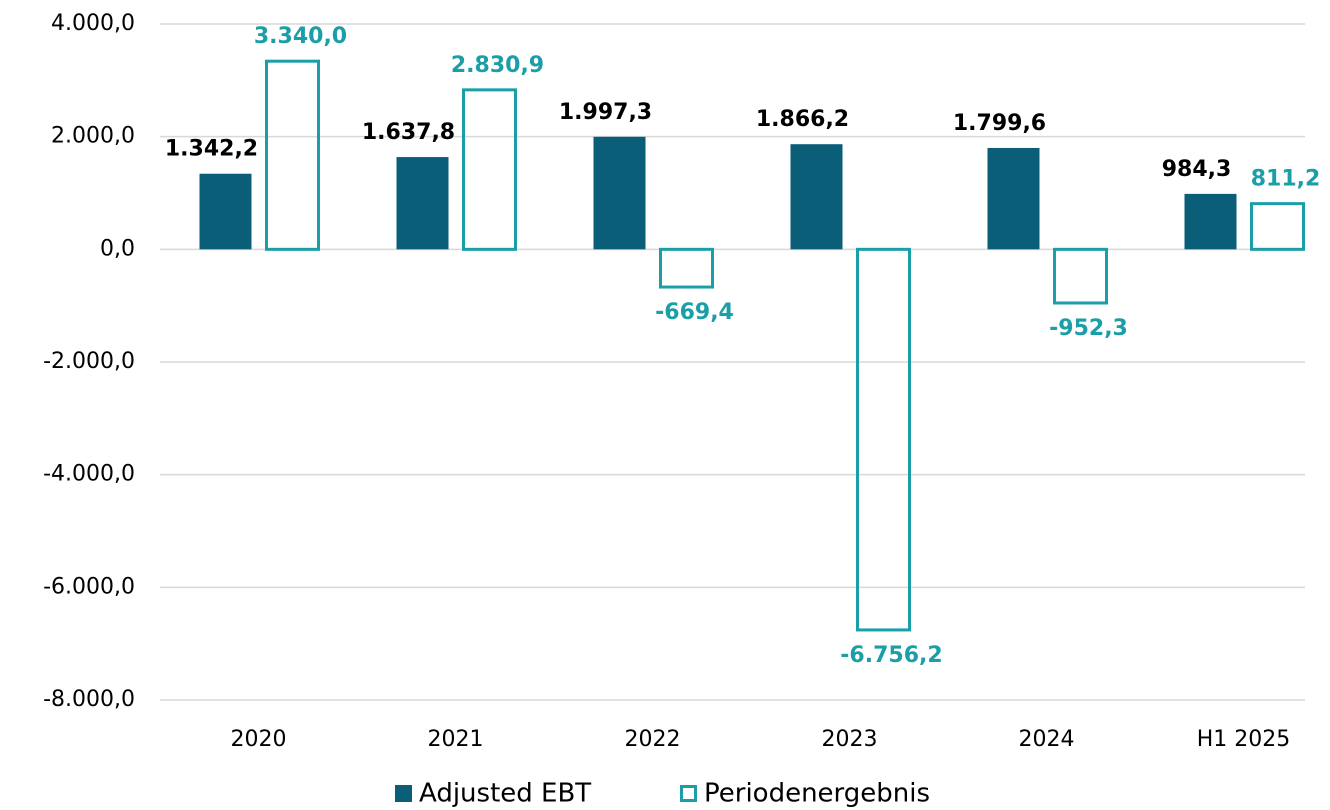 The image size is (1330, 810). What do you see at coordinates (1047, 739) in the screenshot?
I see `x-tick-label: 2024` at bounding box center [1047, 739].